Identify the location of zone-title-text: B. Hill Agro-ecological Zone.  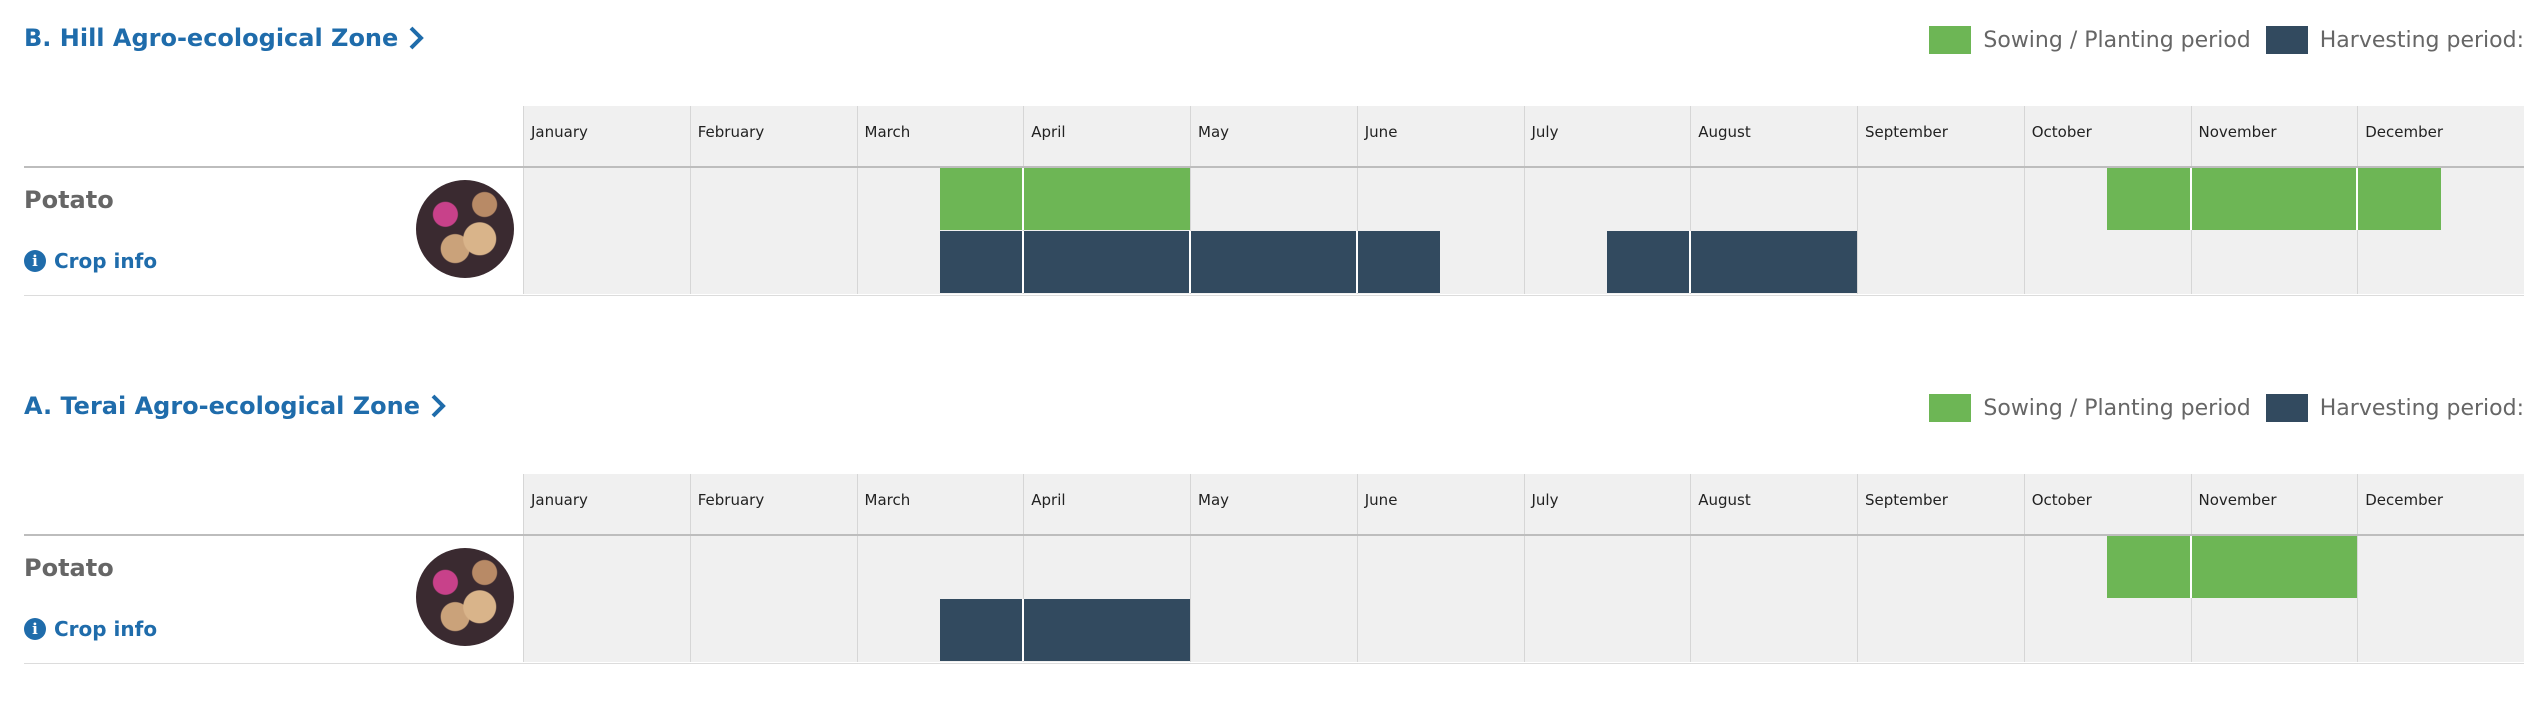
(211, 38).